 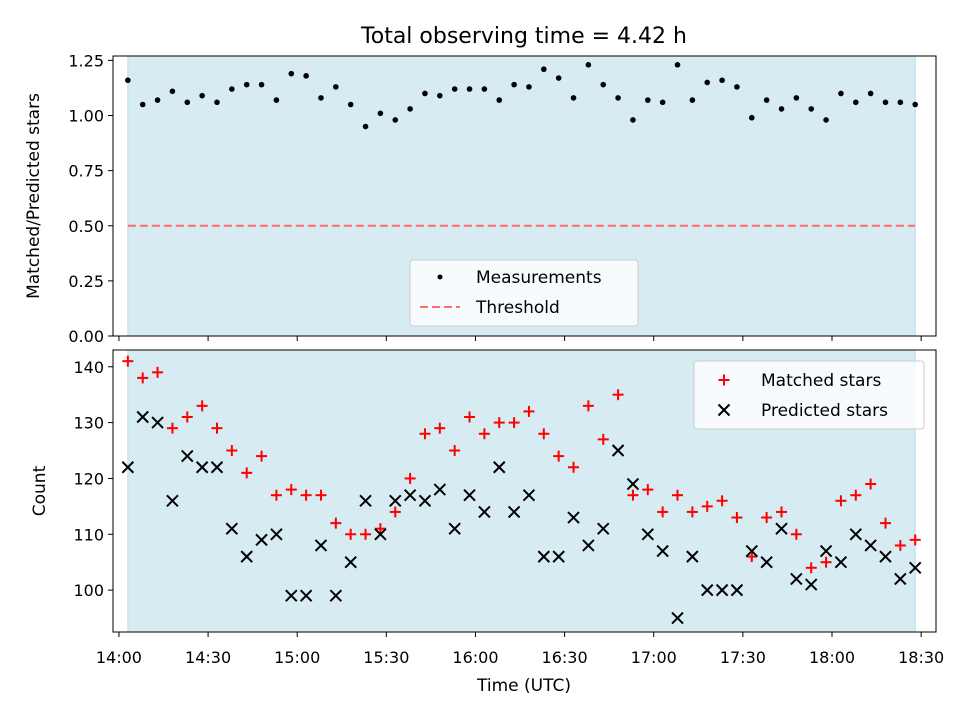 I want to click on legend-matched-marker, so click(x=724, y=380).